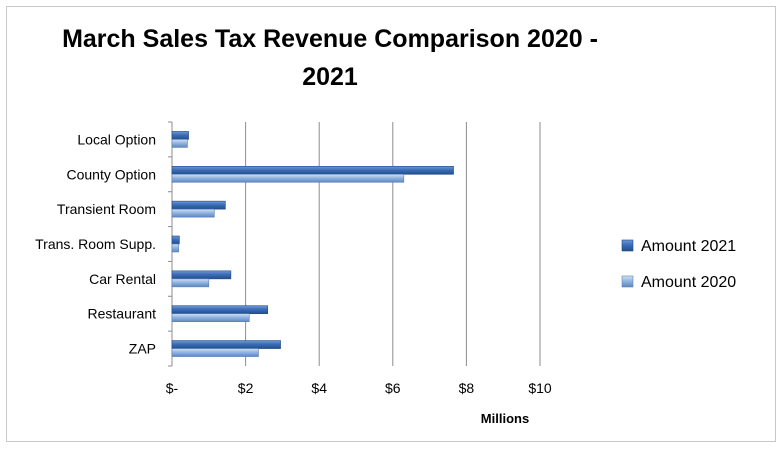 Image resolution: width=784 pixels, height=450 pixels. Describe the element at coordinates (112, 174) in the screenshot. I see `y-tick-label: County Option` at that location.